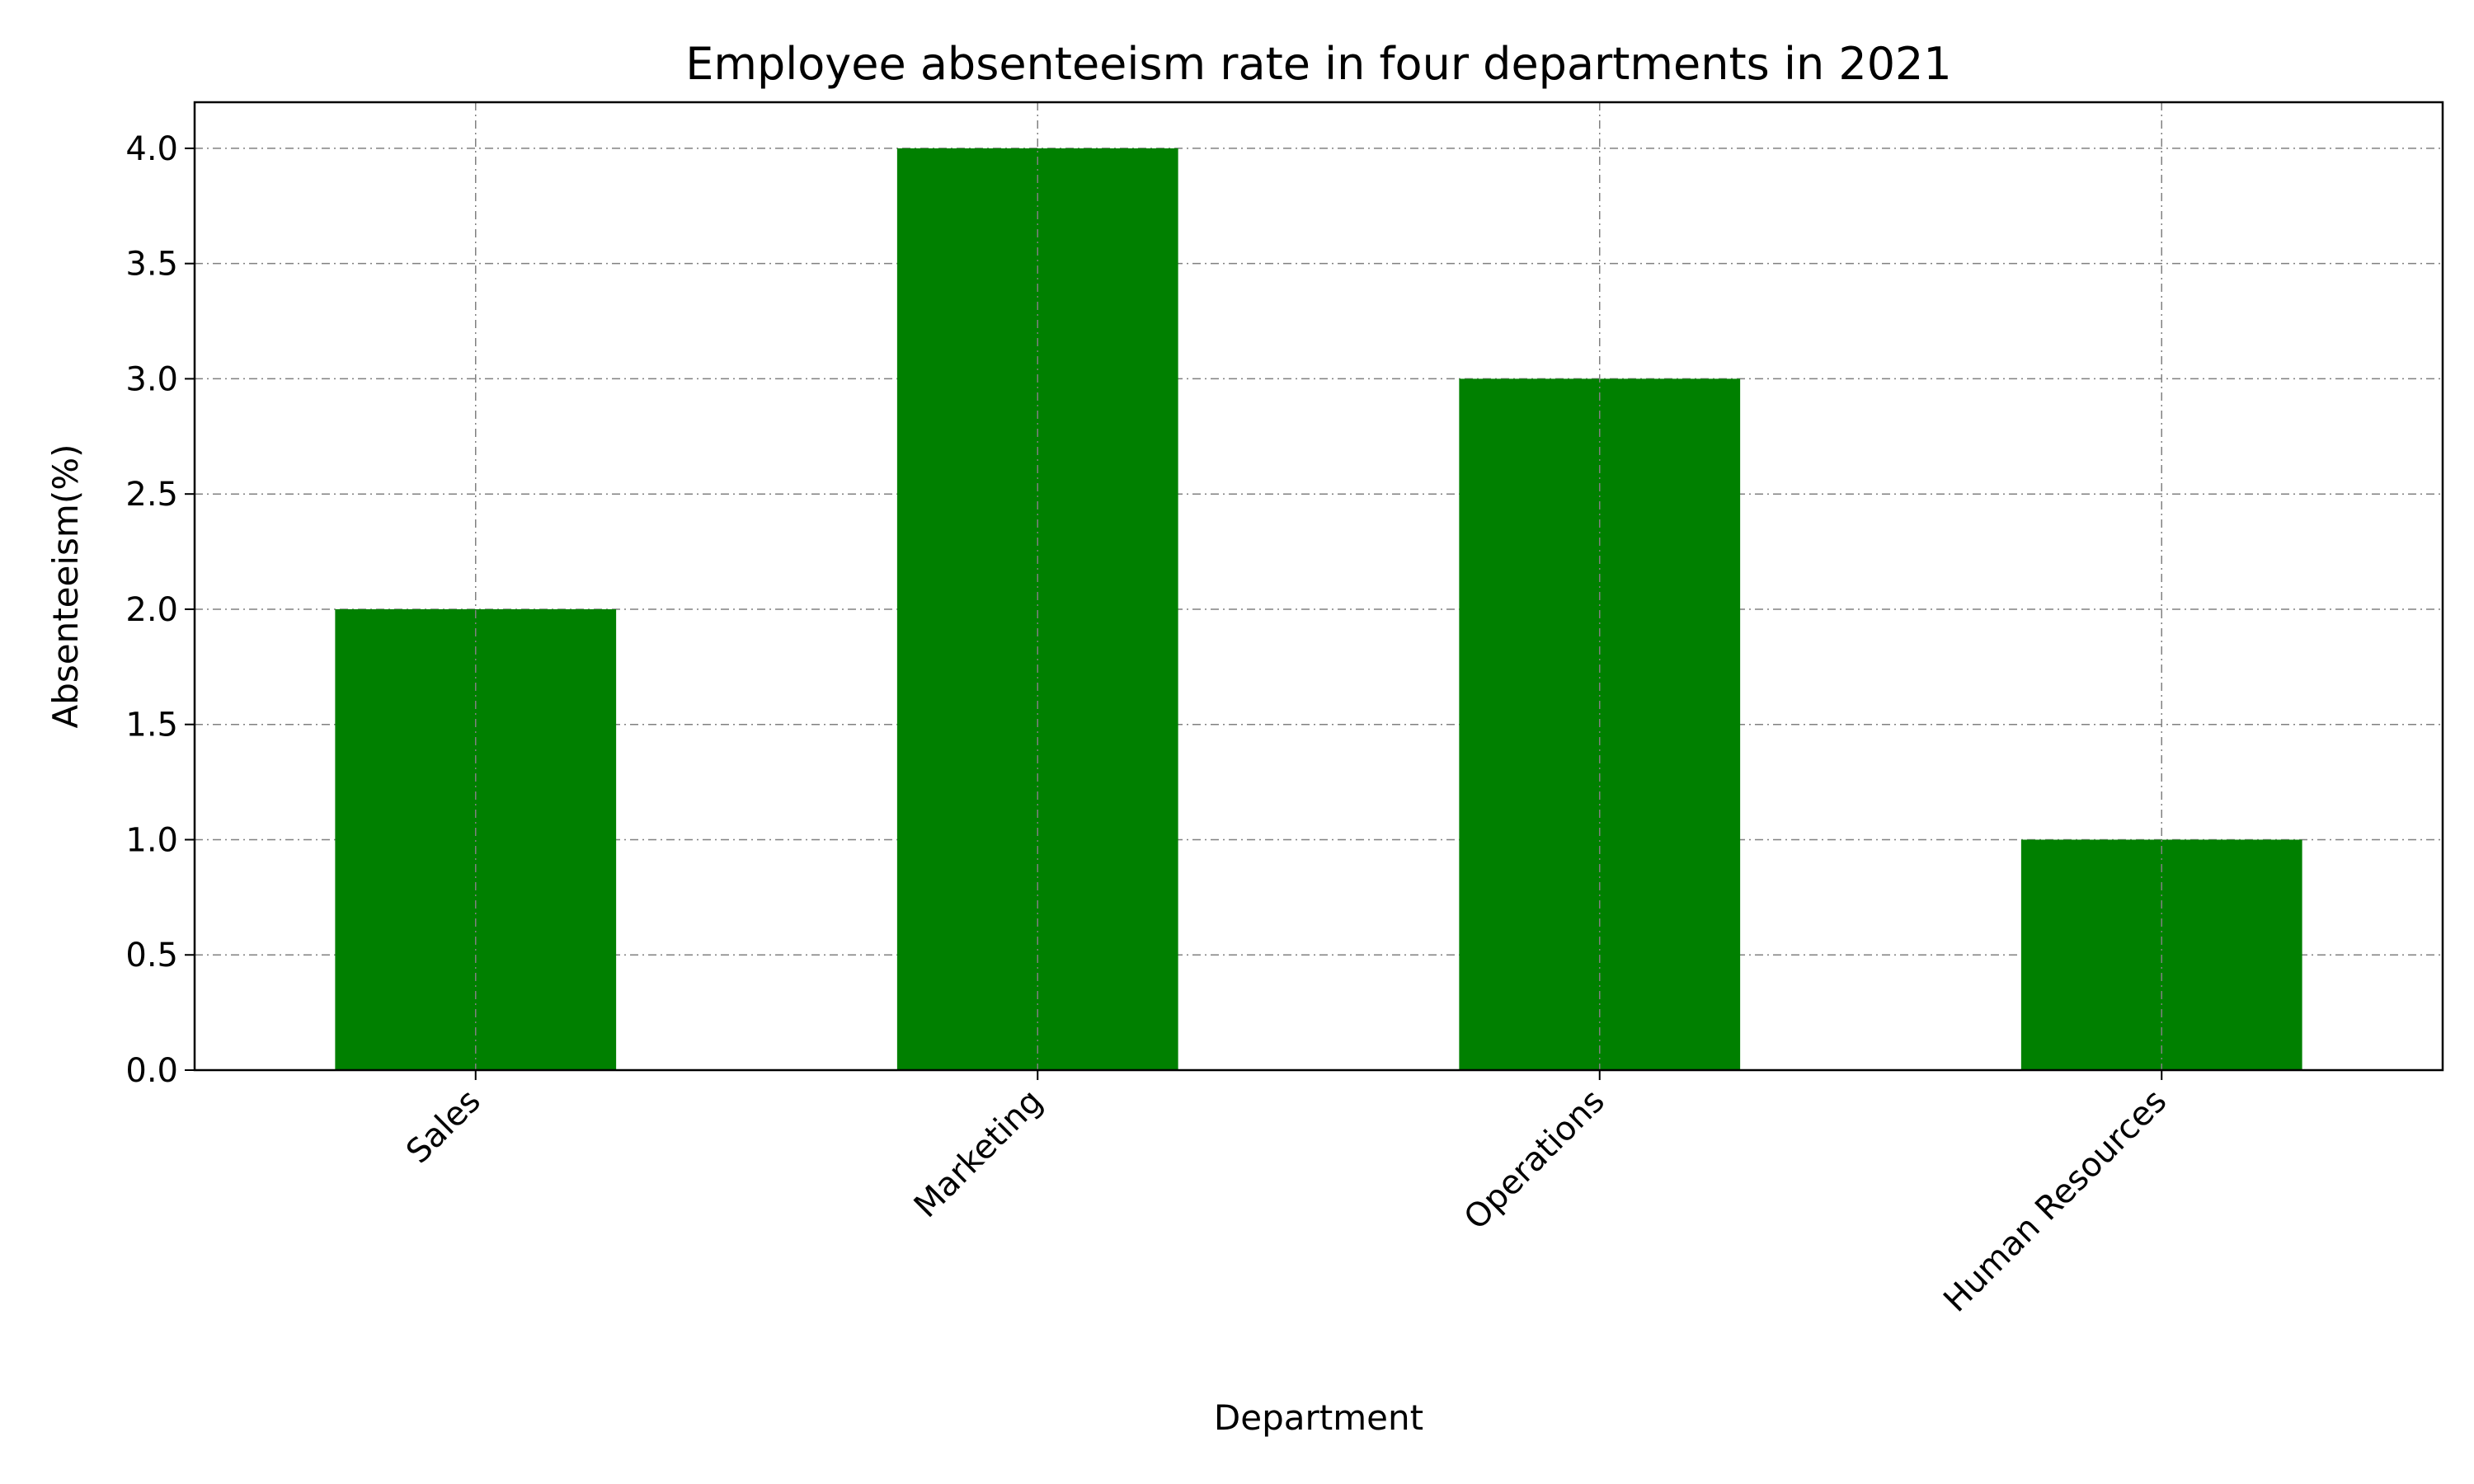  I want to click on y-axis-ticks: 0.0 0.5 1.0 1.5 2.0 2.5 3.0 3.5 4.0, so click(160, 610).